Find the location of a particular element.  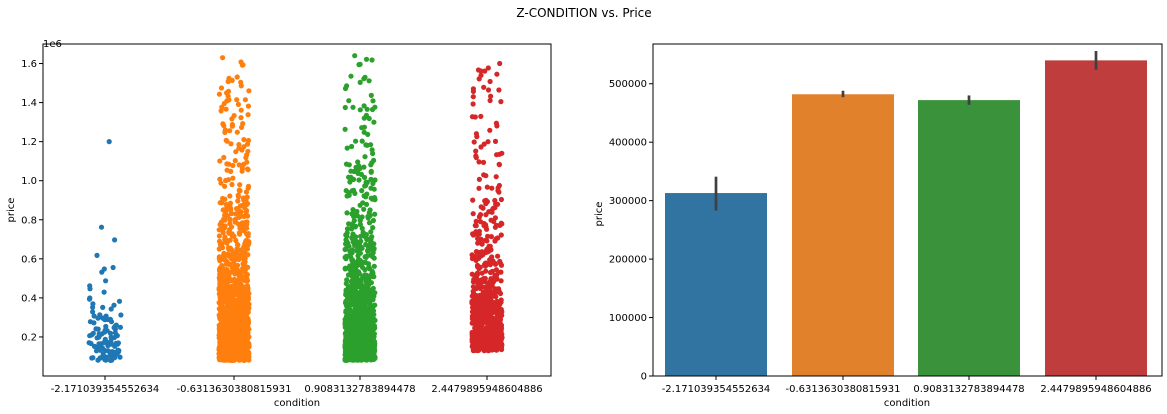

stripplot-ytick-label: 1.4 is located at coordinates (29, 103).